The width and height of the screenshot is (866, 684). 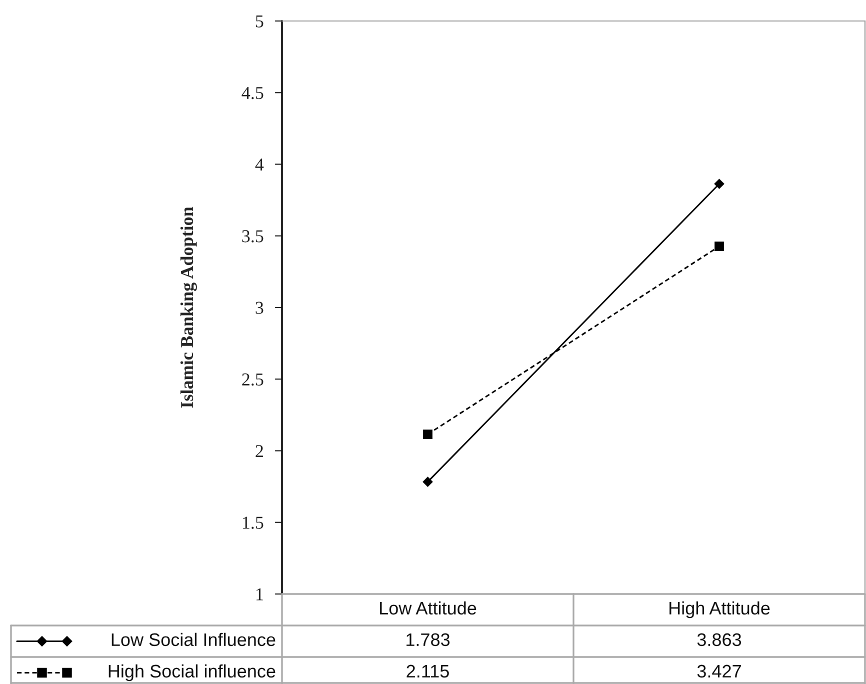 What do you see at coordinates (253, 236) in the screenshot?
I see `y-tick-label: 3.5` at bounding box center [253, 236].